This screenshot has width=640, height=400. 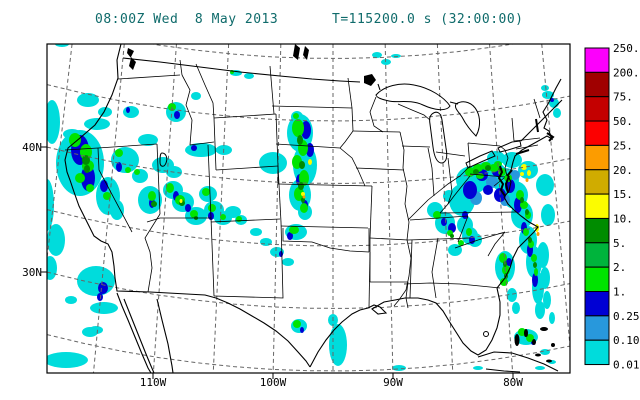 I want to click on elapsed-time-label: T=115200.0 s (32:00:00), so click(x=428, y=19).